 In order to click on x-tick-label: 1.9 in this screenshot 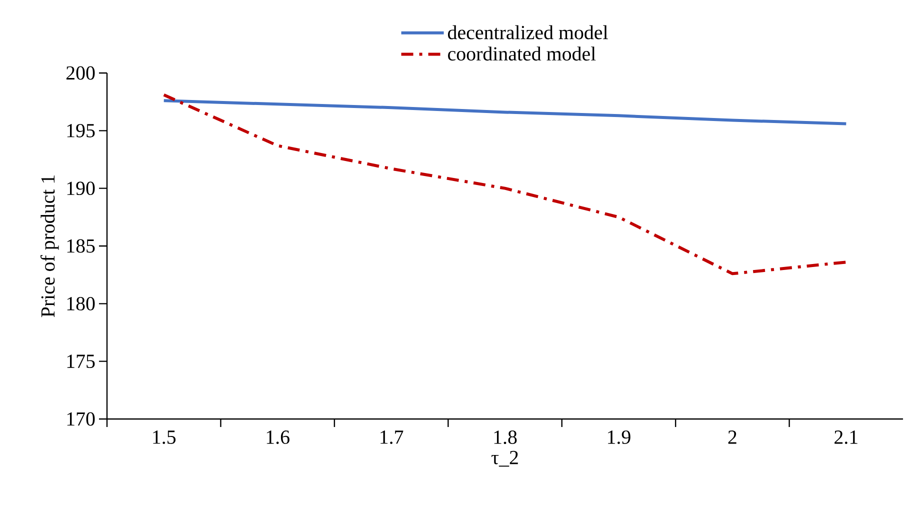, I will do `click(619, 437)`.